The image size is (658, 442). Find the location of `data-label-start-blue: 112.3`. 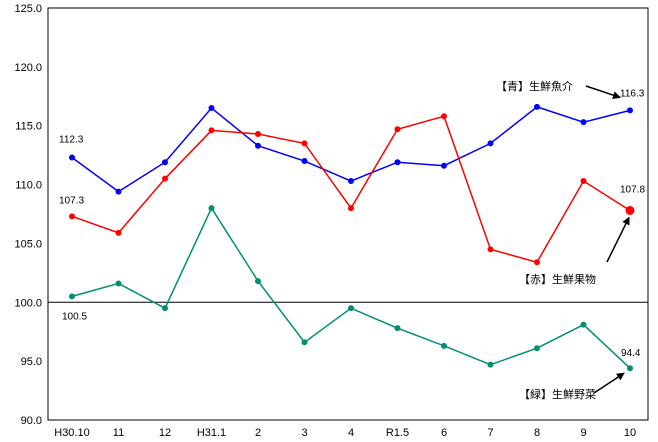

data-label-start-blue: 112.3 is located at coordinates (71, 139).